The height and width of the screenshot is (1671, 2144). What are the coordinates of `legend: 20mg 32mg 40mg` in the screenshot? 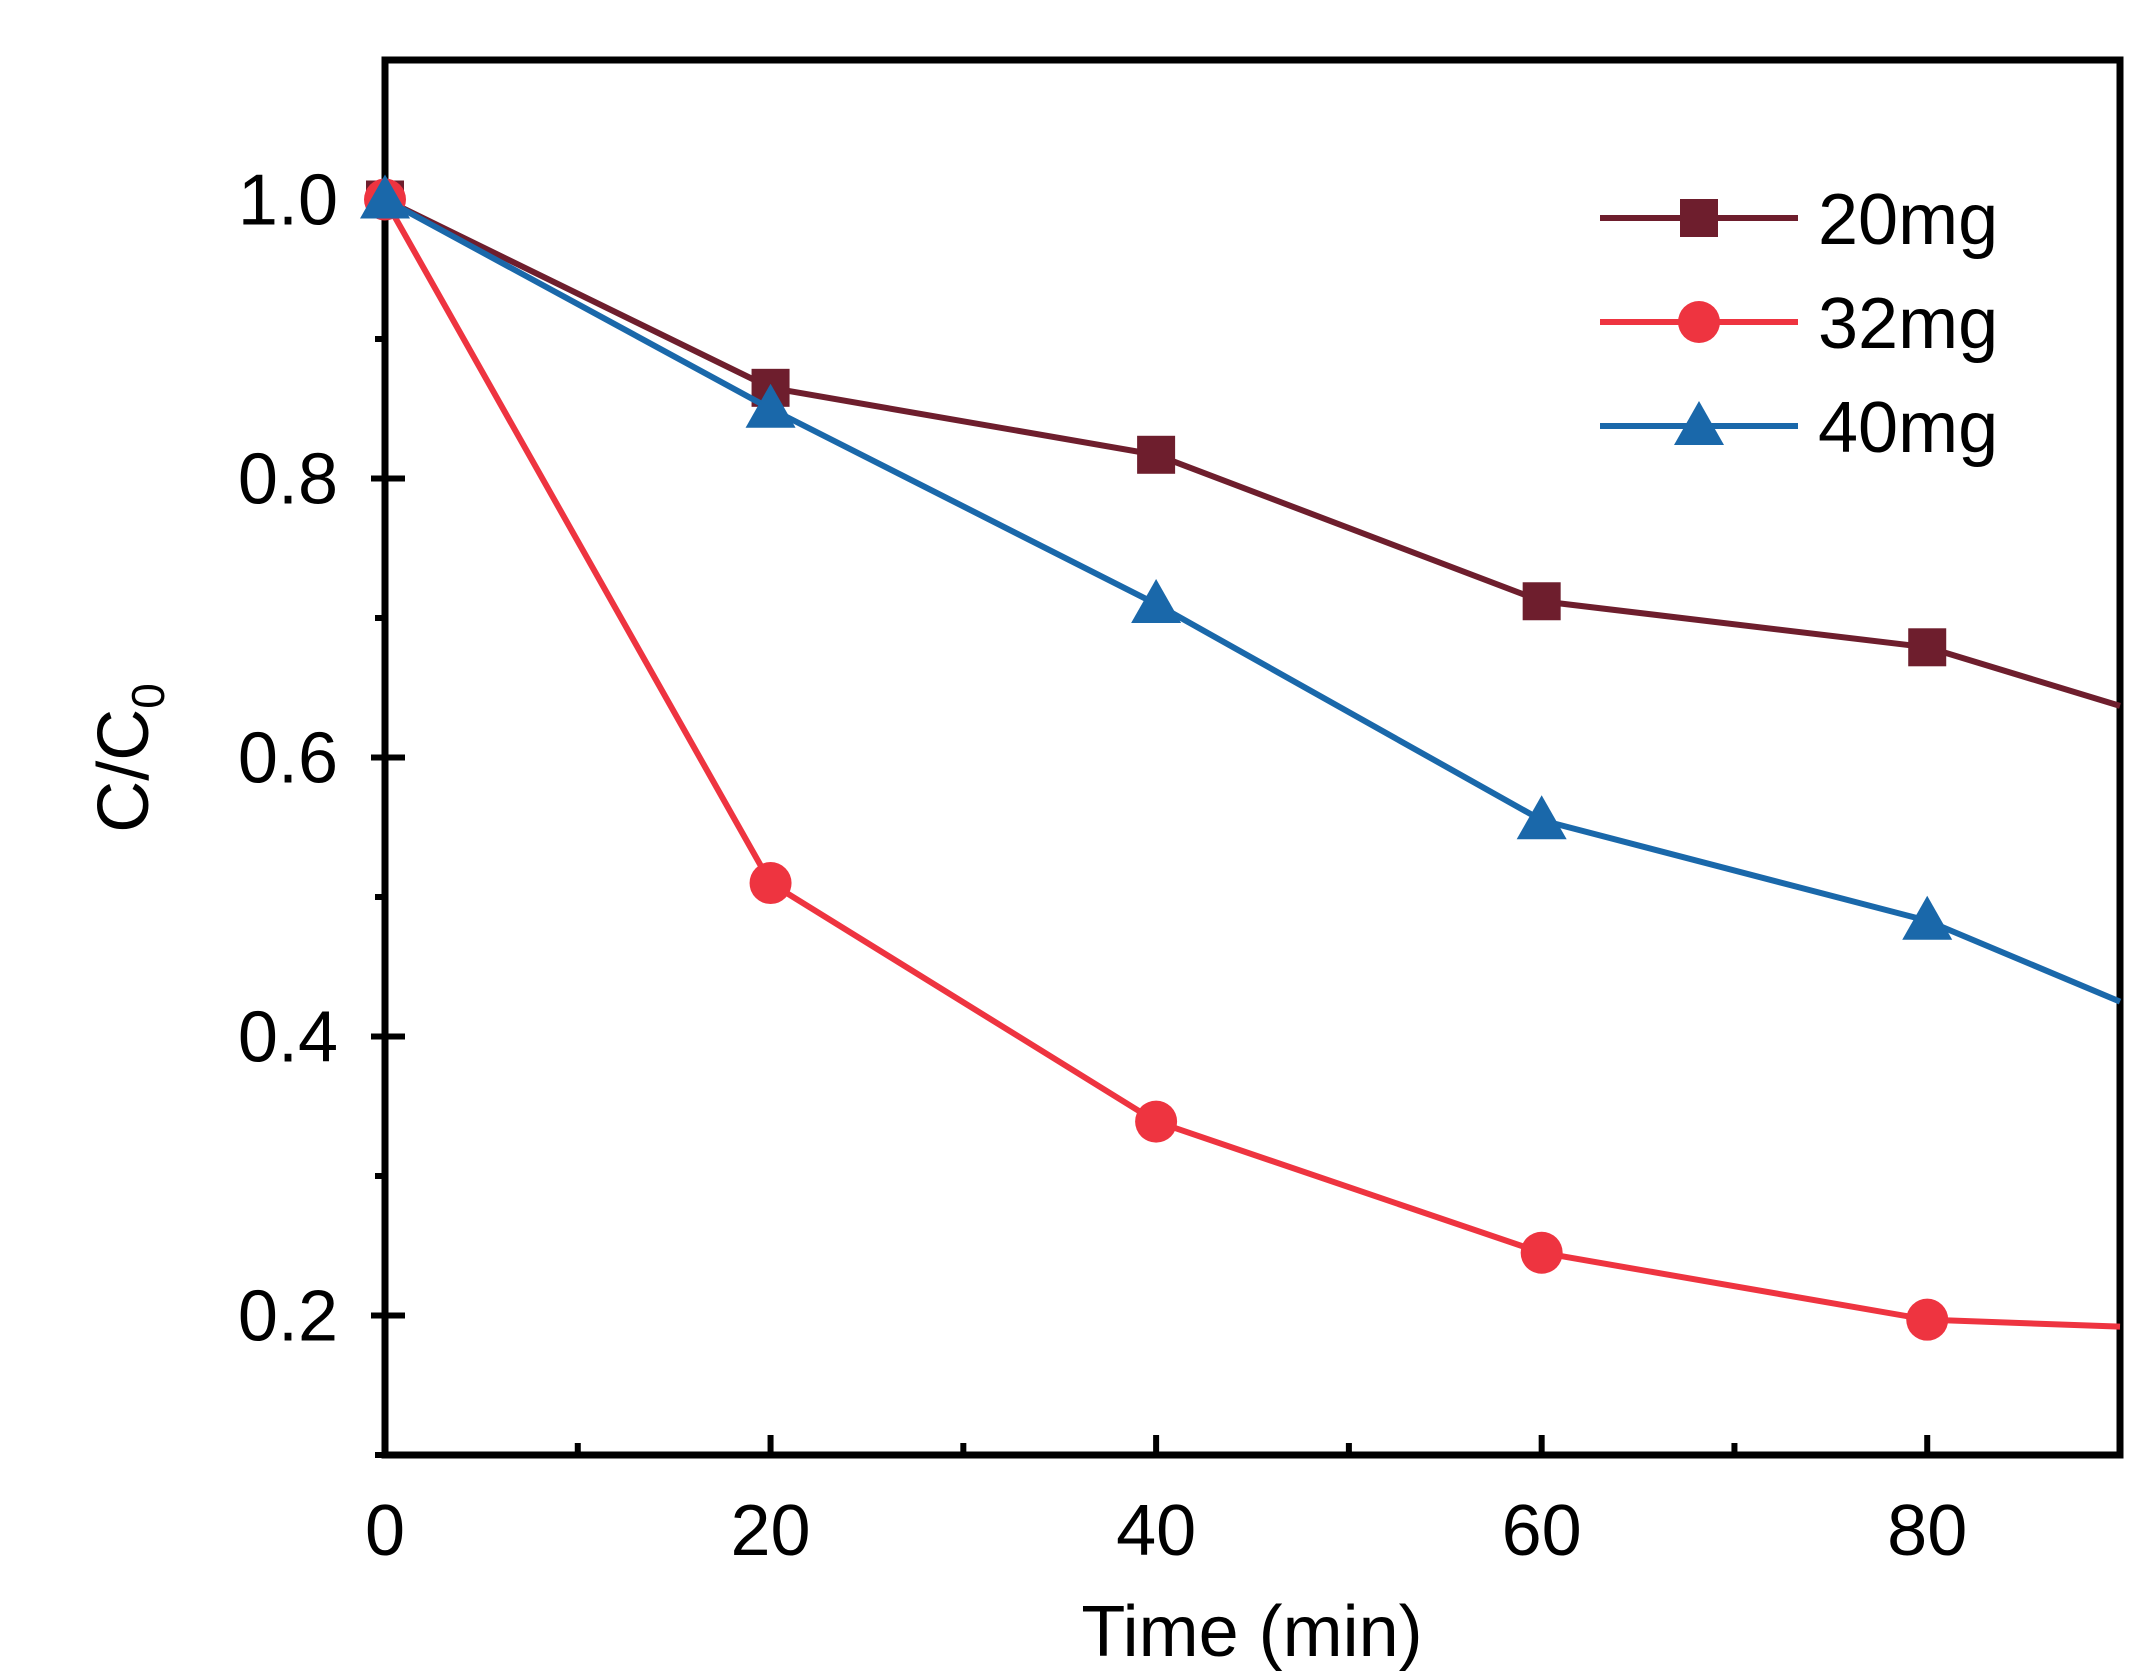 It's located at (1799, 324).